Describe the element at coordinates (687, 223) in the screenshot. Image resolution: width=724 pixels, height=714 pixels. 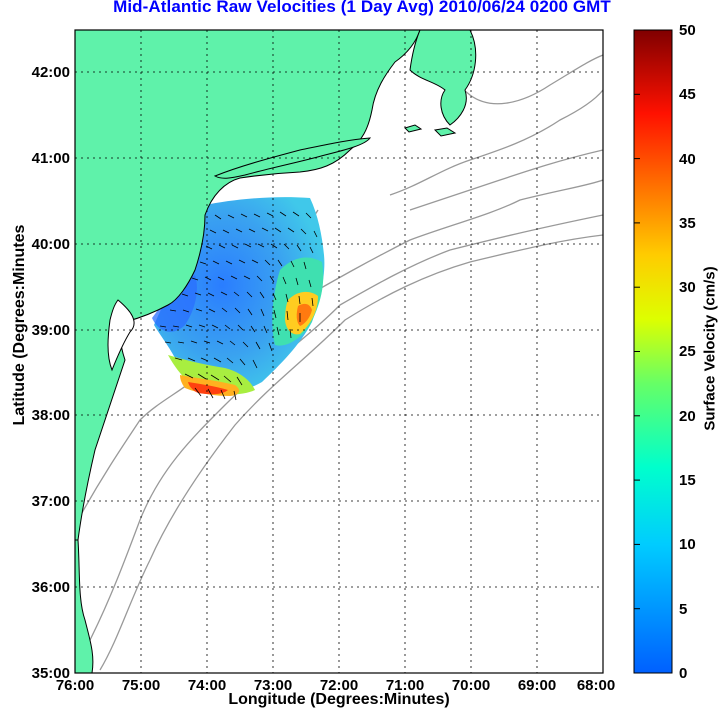
I see `colorbar-tick: 35` at that location.